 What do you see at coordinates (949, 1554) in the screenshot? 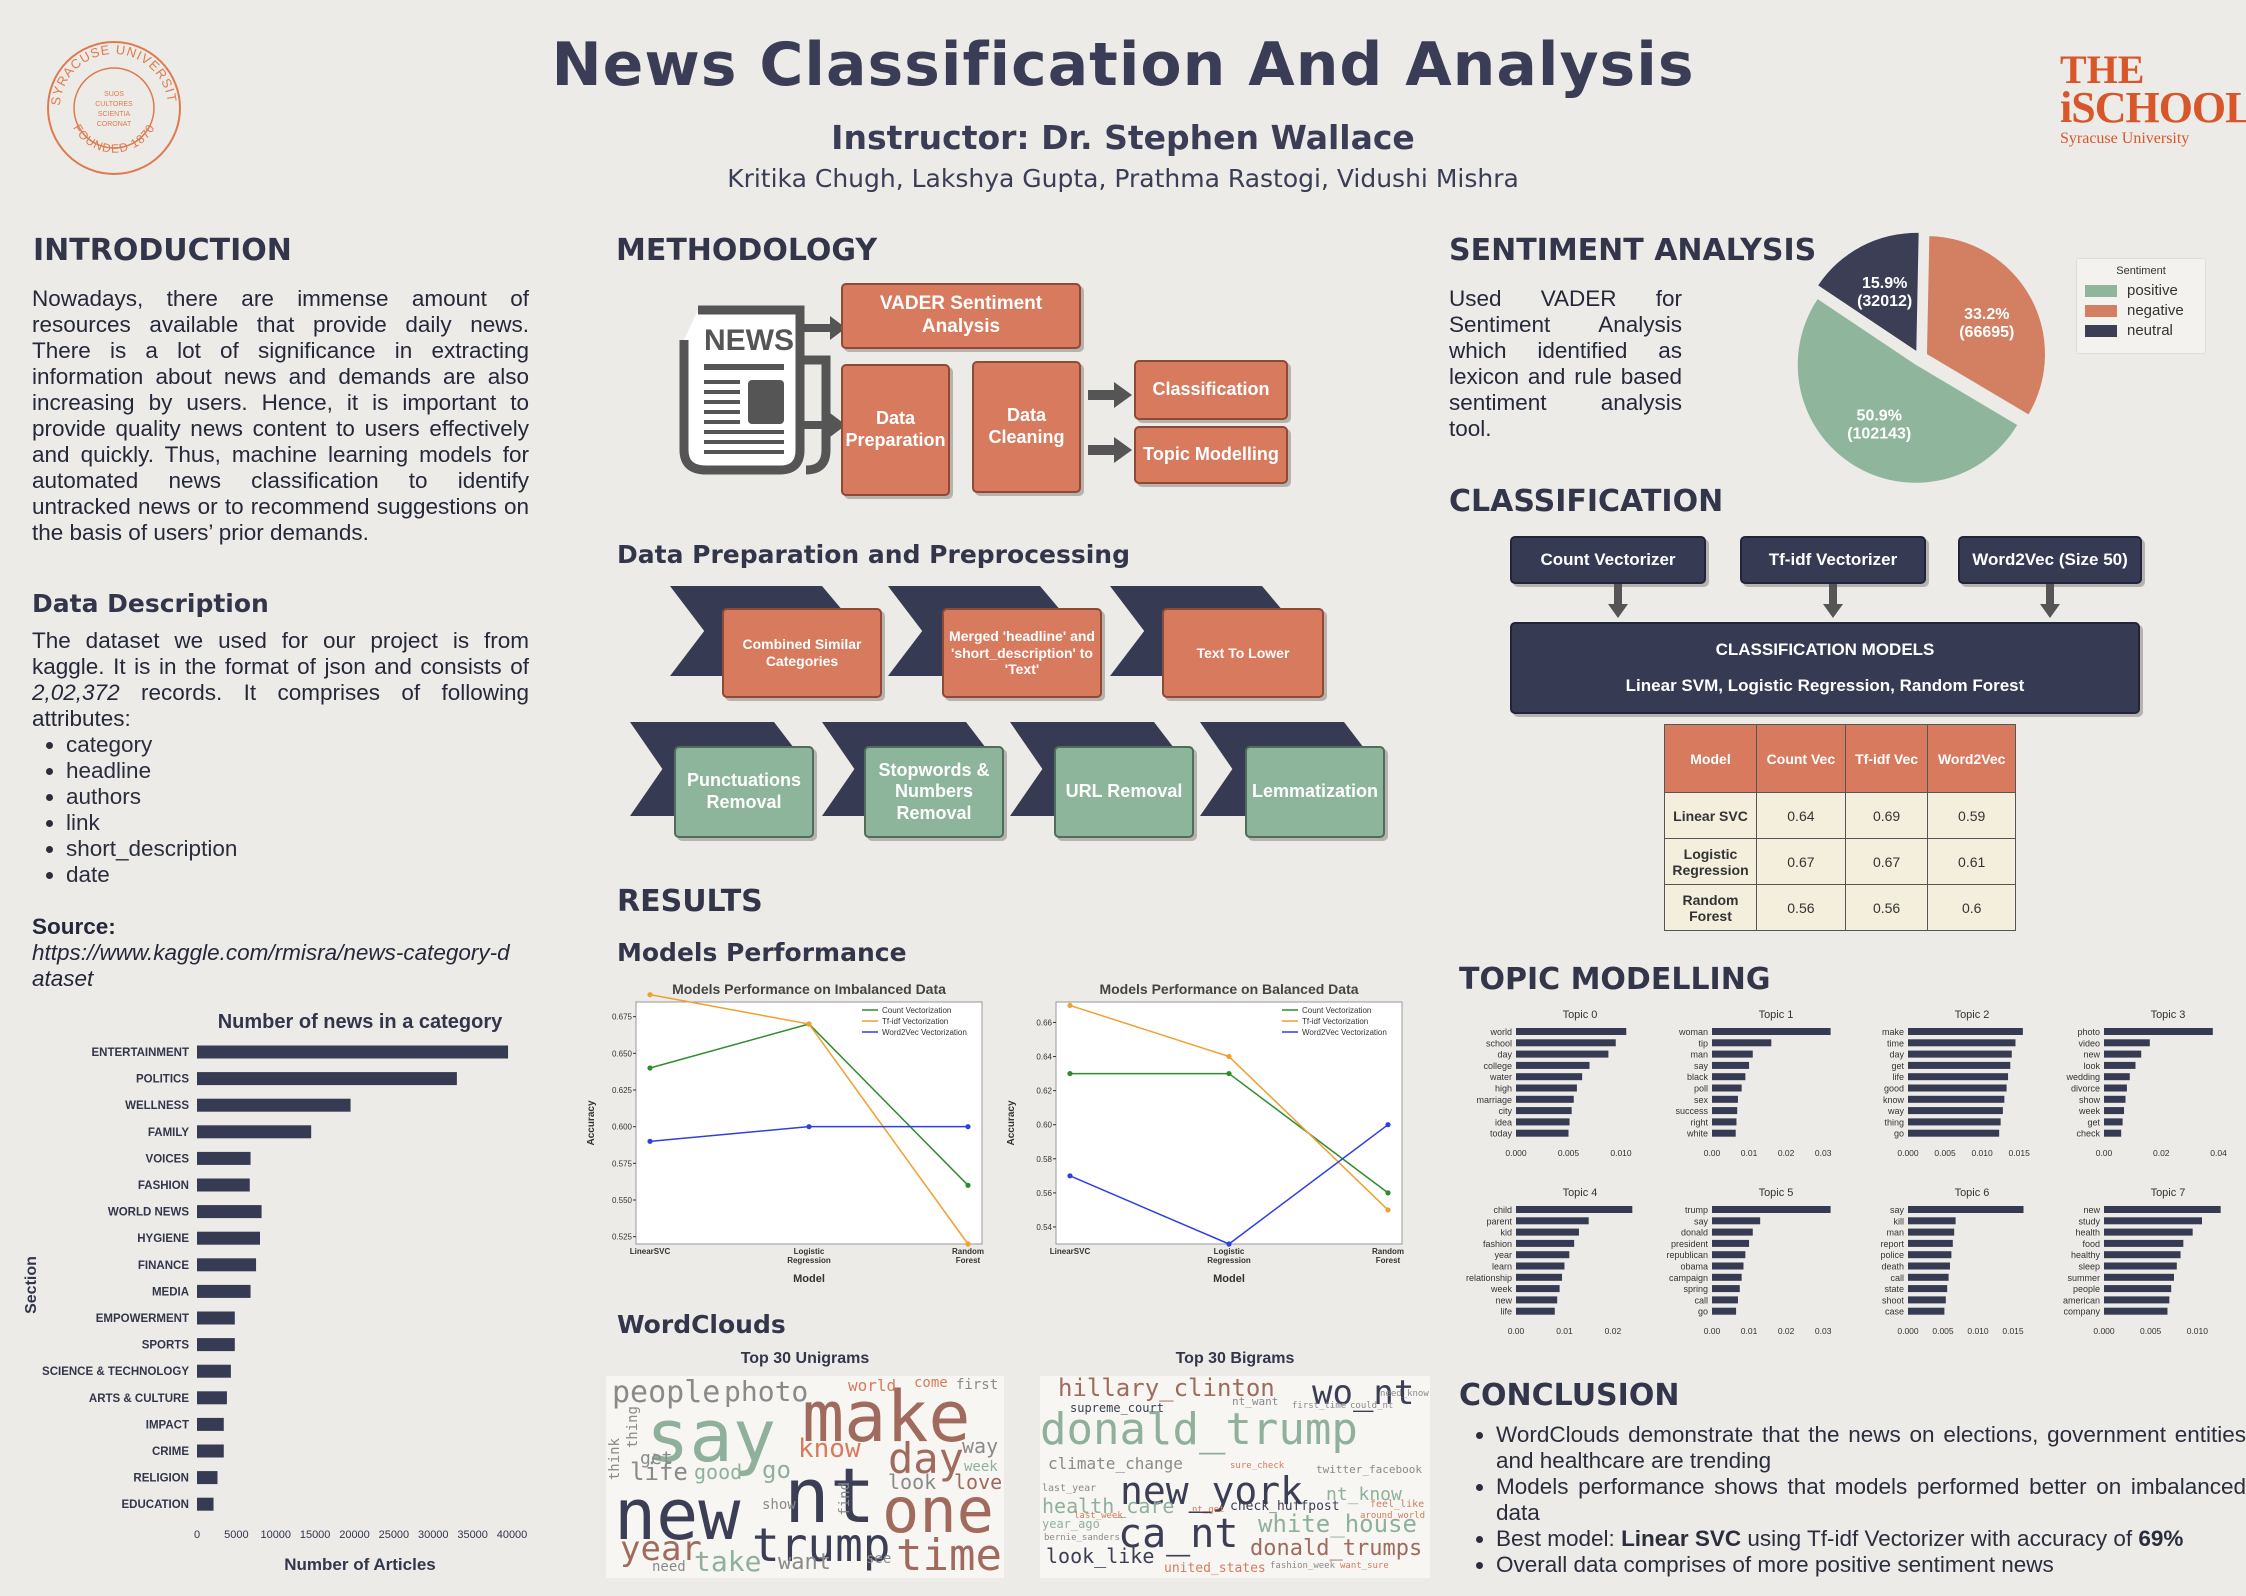
I see `wordcloud-word: time` at bounding box center [949, 1554].